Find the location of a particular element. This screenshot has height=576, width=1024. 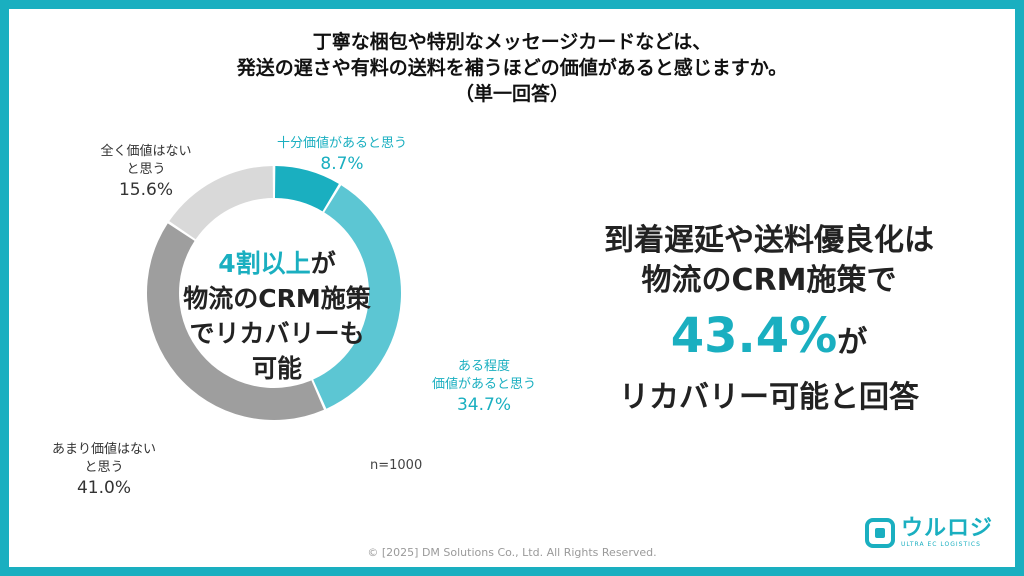

slice-somewhat-valuable is located at coordinates (357, 297).